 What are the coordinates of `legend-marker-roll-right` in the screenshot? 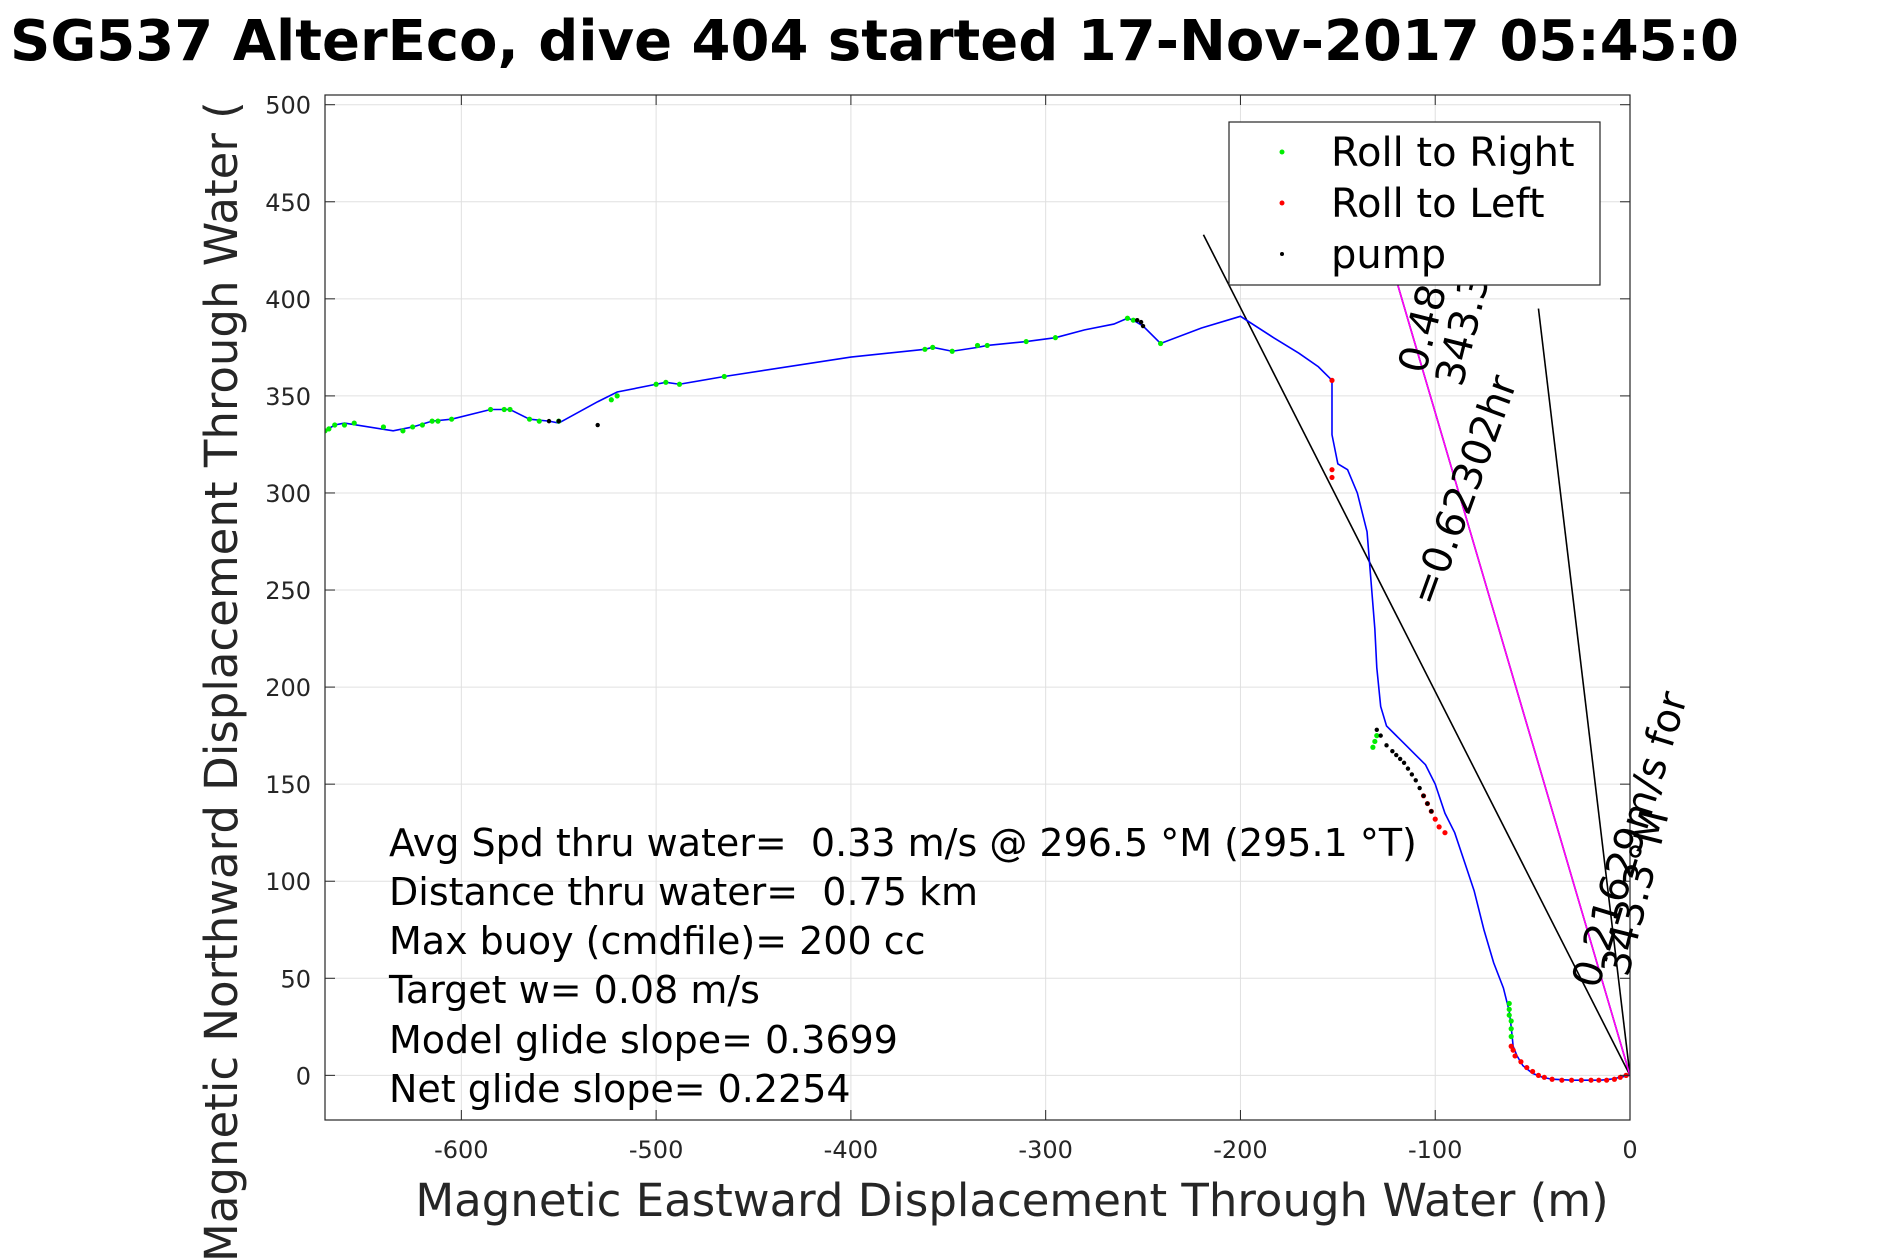 It's located at (1282, 152).